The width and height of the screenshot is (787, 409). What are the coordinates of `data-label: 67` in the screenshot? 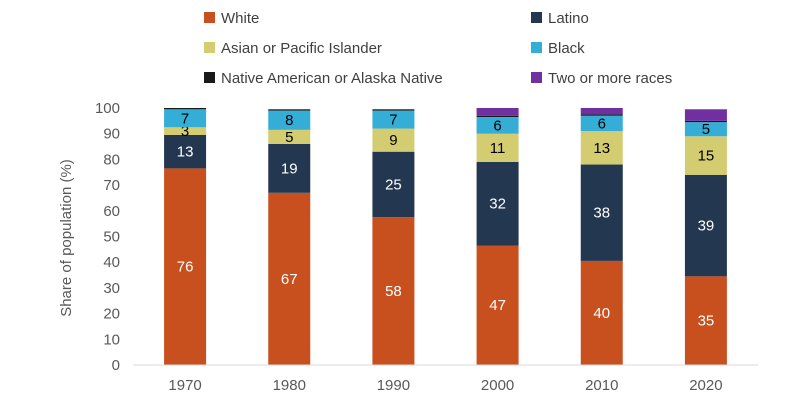 It's located at (289, 279).